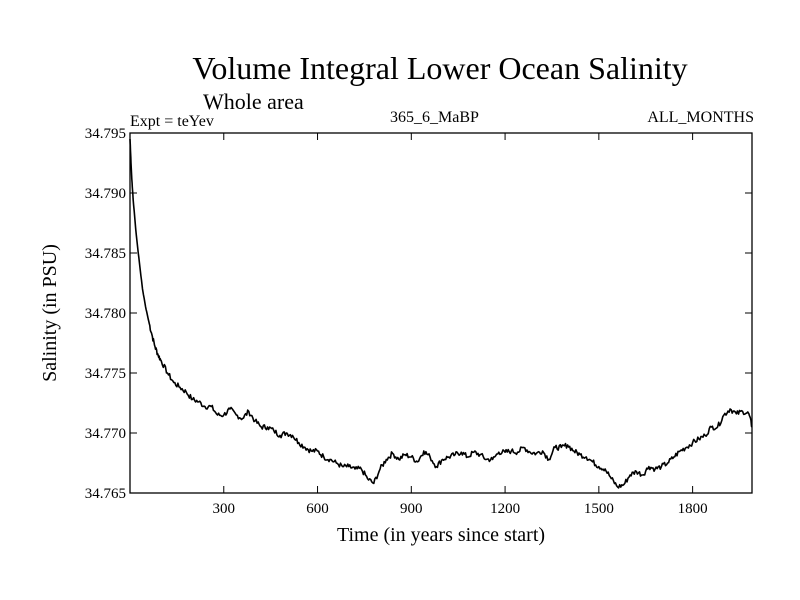  I want to click on chart-subtitle: Whole area, so click(253, 101).